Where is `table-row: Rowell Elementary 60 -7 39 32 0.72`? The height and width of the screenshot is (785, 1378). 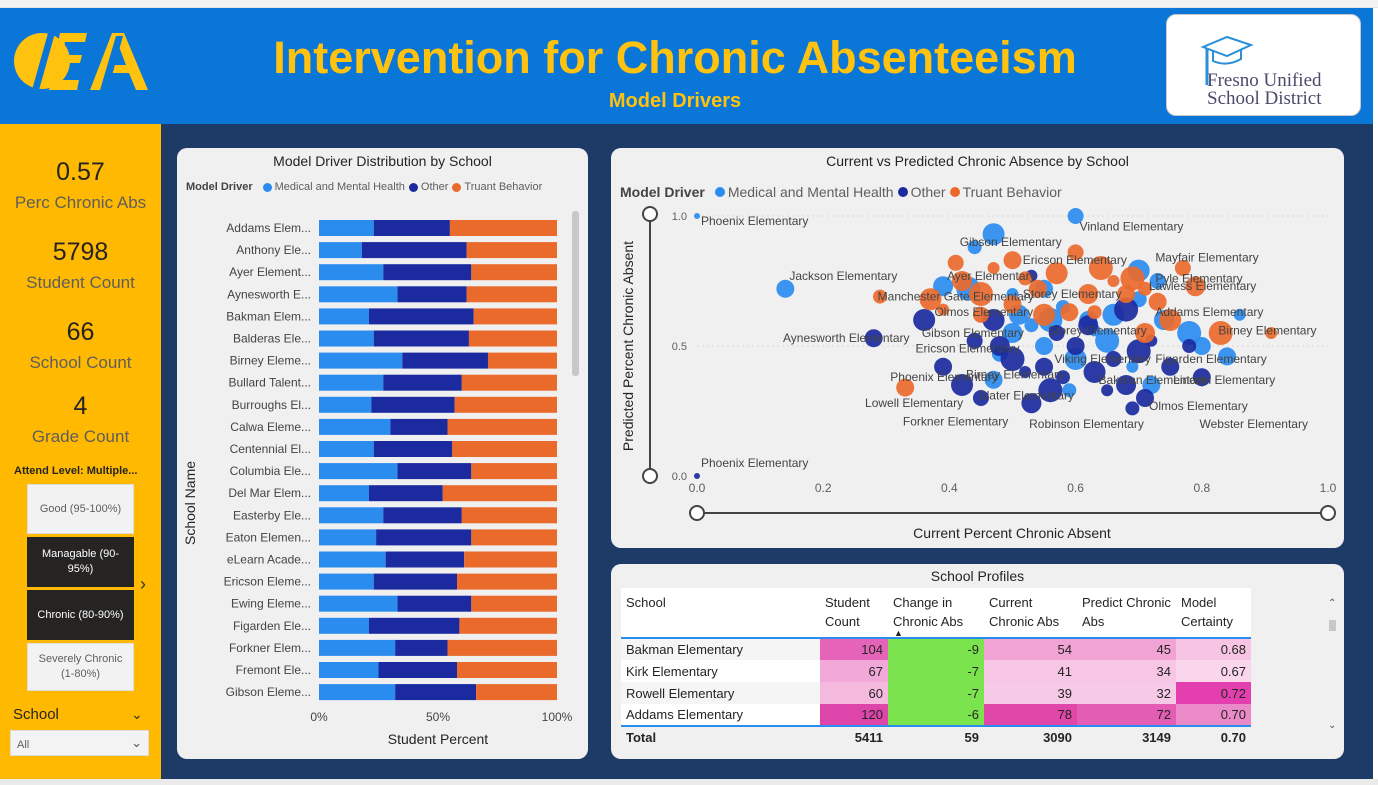
table-row: Rowell Elementary 60 -7 39 32 0.72 is located at coordinates (936, 693).